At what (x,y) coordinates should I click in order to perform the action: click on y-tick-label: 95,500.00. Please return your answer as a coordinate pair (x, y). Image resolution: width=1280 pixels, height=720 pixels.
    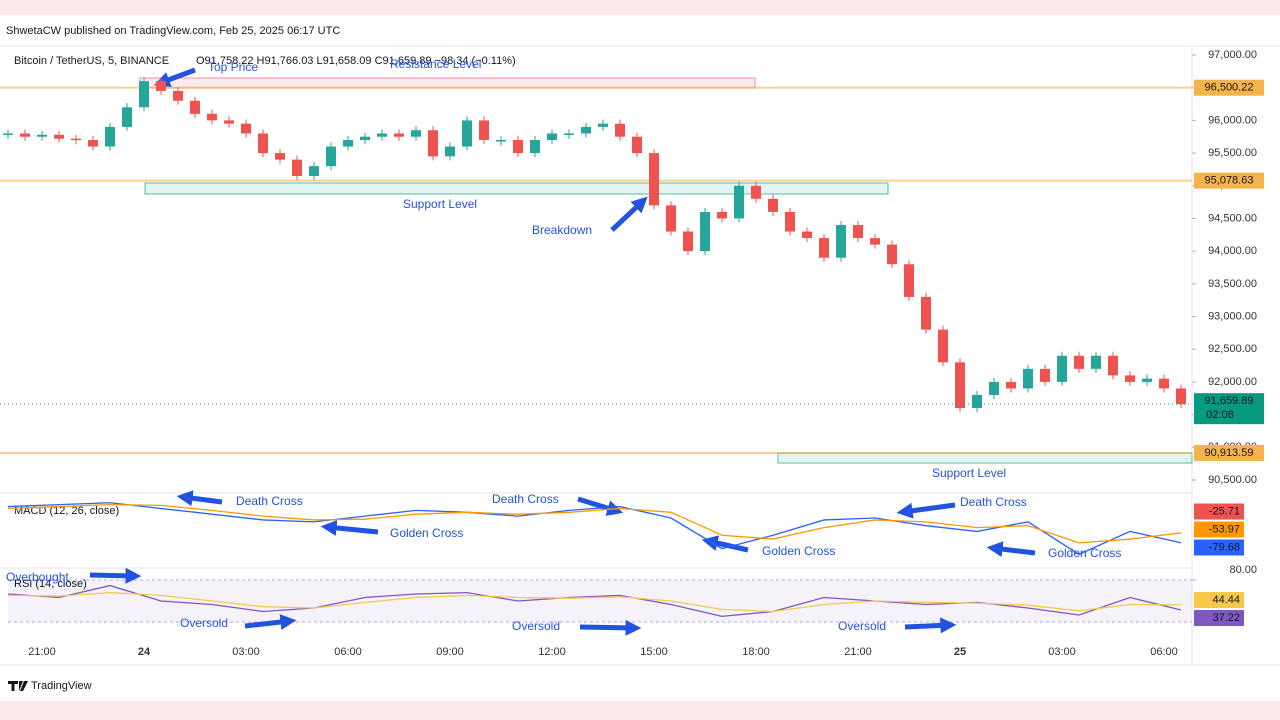
    Looking at the image, I should click on (1232, 153).